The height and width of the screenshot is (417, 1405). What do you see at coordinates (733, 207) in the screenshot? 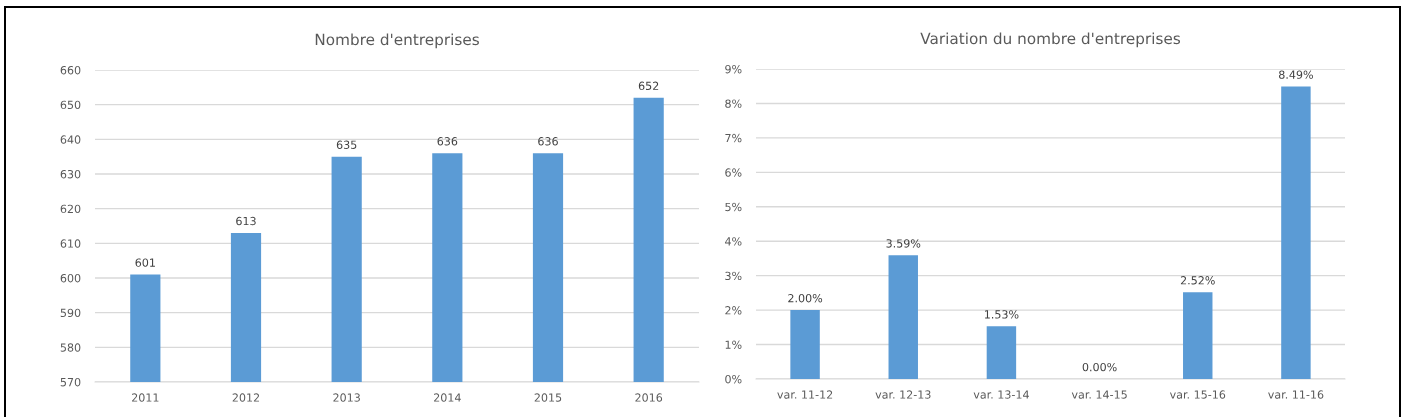
I see `y-tick-label: 5%` at bounding box center [733, 207].